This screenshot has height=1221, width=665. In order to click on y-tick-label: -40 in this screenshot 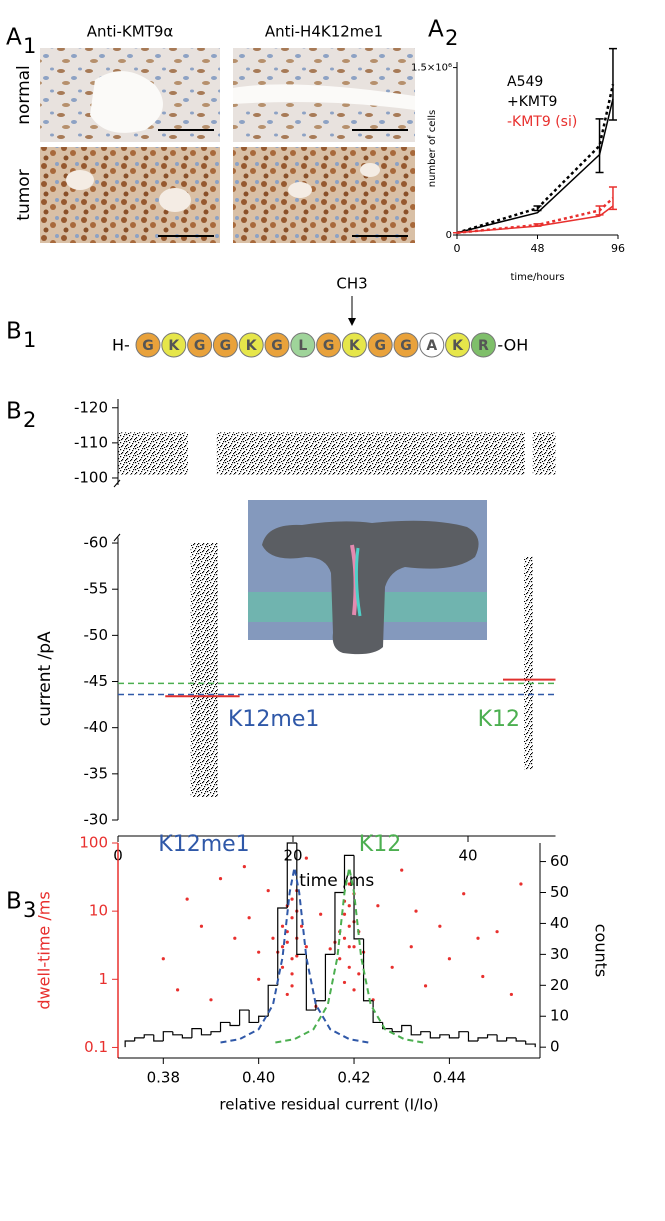, I will do `click(96, 727)`.